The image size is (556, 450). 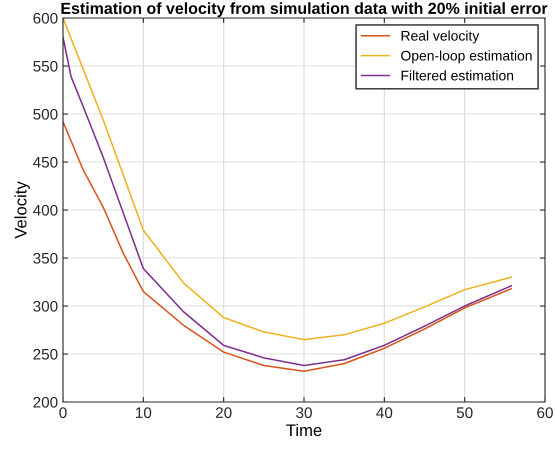 What do you see at coordinates (63, 412) in the screenshot?
I see `x-tick-label: 0` at bounding box center [63, 412].